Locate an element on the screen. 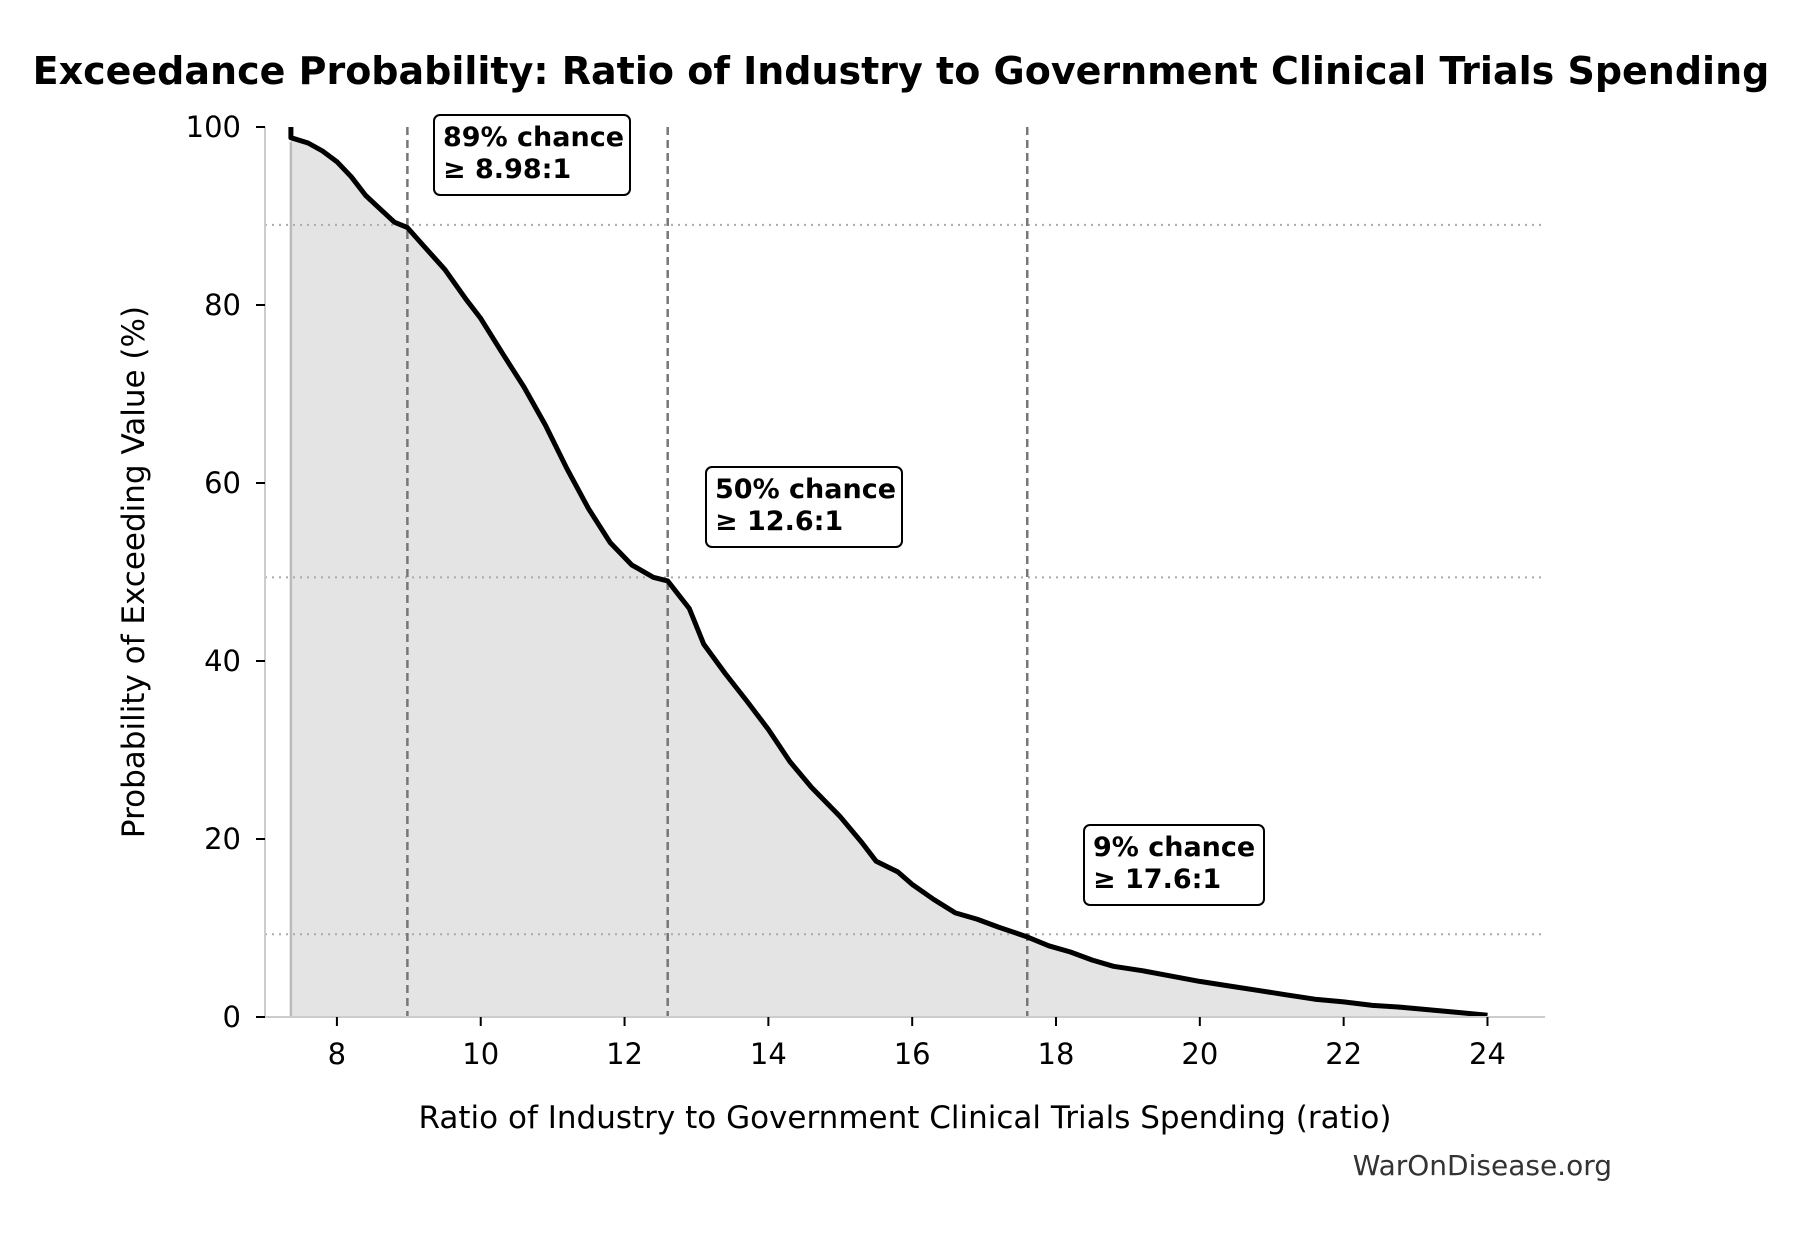 Image resolution: width=1802 pixels, height=1233 pixels. annotation-probability: 89% chance is located at coordinates (533, 137).